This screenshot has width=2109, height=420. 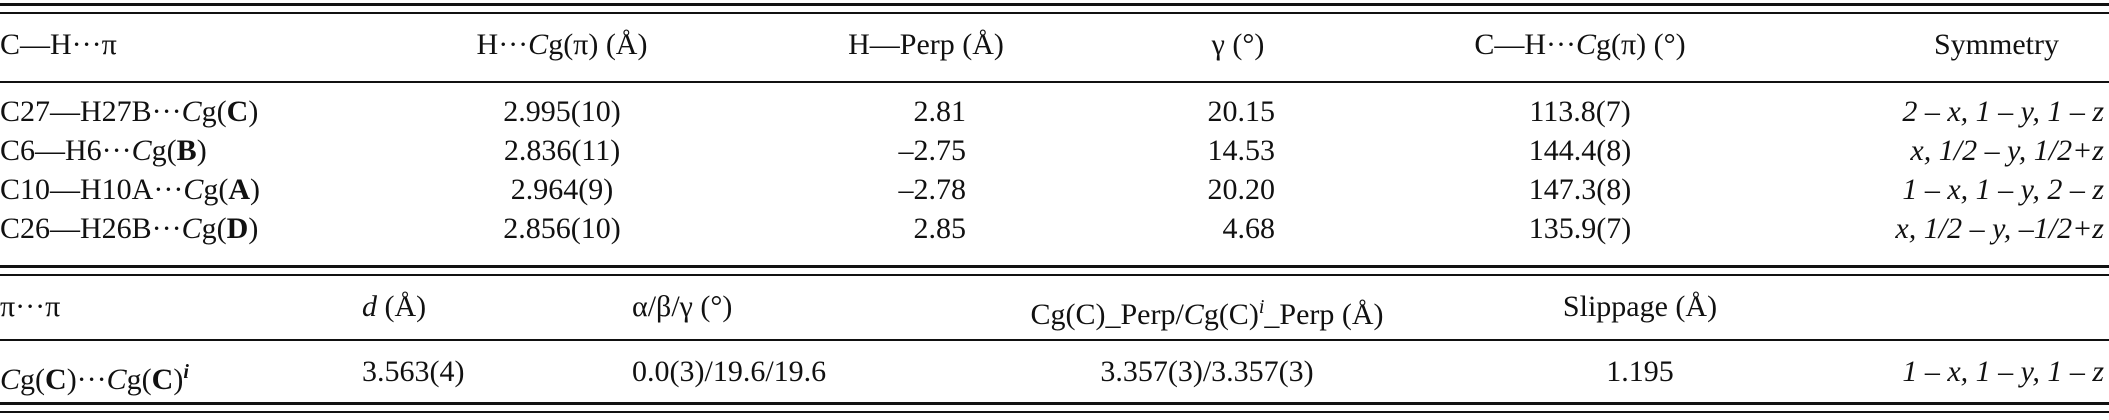 I want to click on header-symmetry: Symmetry, so click(x=1996, y=44).